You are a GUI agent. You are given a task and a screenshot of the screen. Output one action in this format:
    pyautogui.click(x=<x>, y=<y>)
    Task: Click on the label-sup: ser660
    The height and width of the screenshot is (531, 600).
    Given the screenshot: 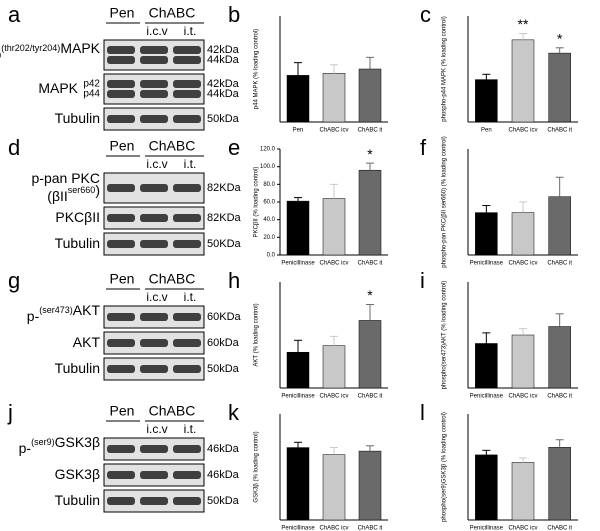 What is the action you would take?
    pyautogui.click(x=82, y=190)
    